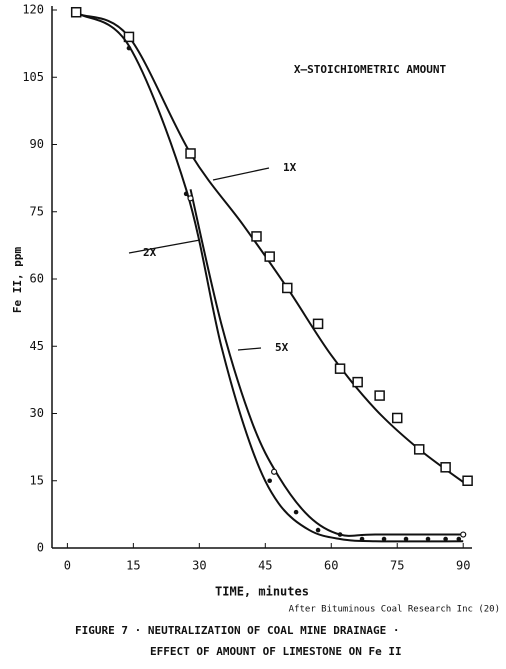  Describe the element at coordinates (262, 592) in the screenshot. I see `x-axis-label: TIME, minutes` at that location.